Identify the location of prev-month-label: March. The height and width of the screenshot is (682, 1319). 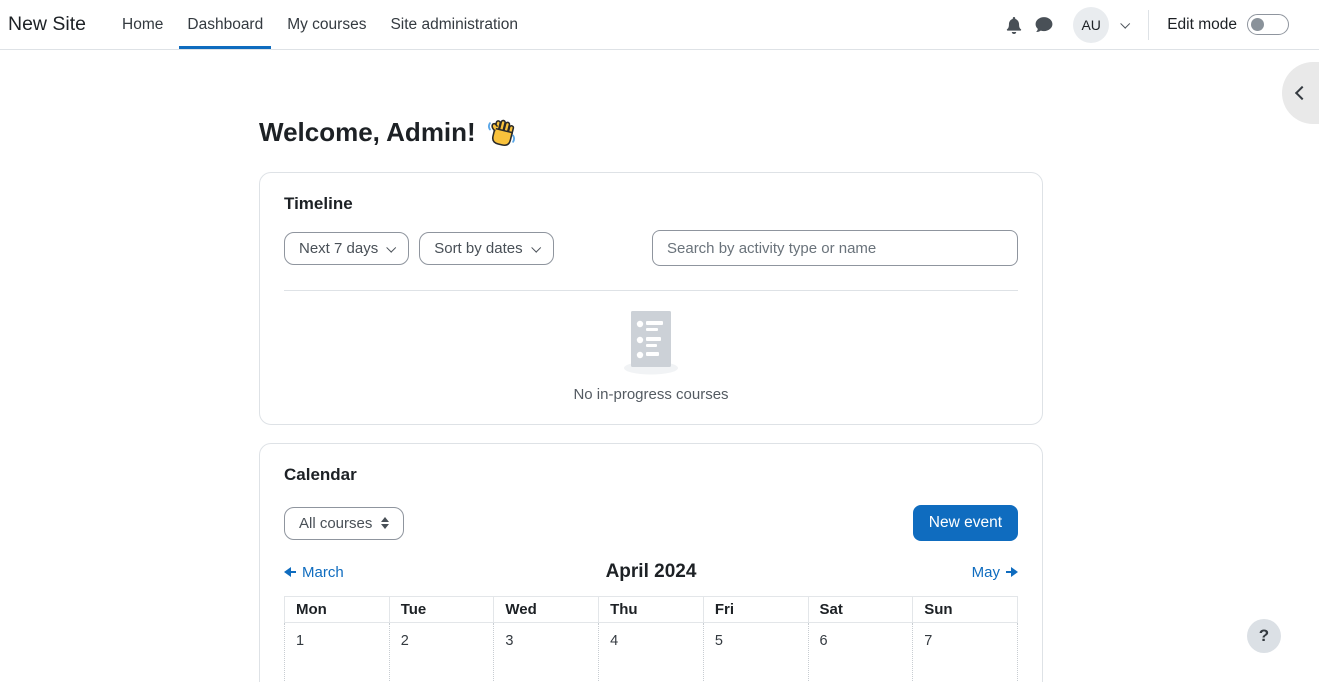
(323, 572).